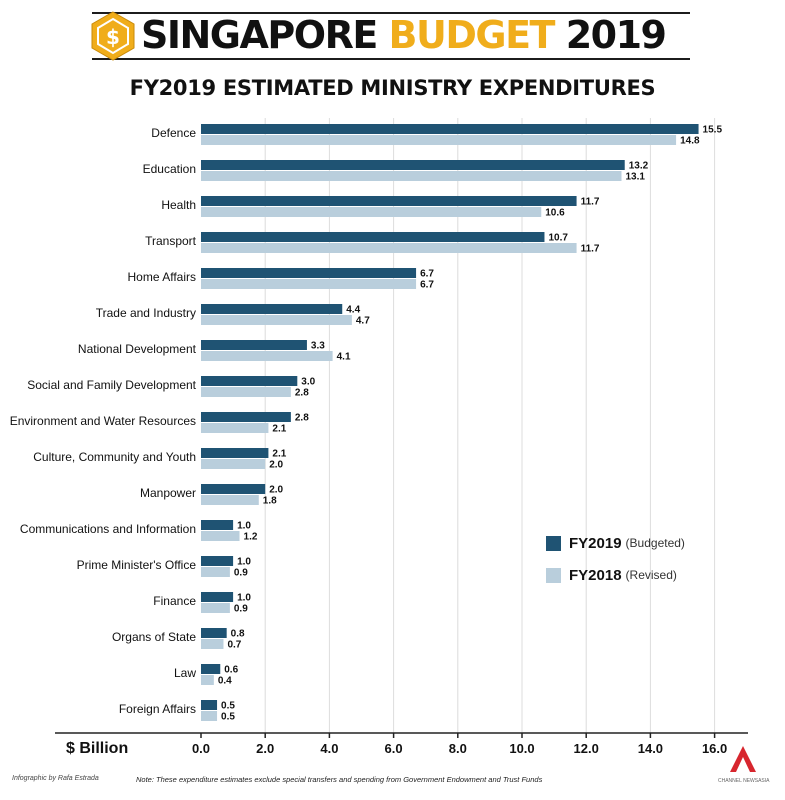  Describe the element at coordinates (521, 748) in the screenshot. I see `x-tick-label-5: 10.0` at that location.